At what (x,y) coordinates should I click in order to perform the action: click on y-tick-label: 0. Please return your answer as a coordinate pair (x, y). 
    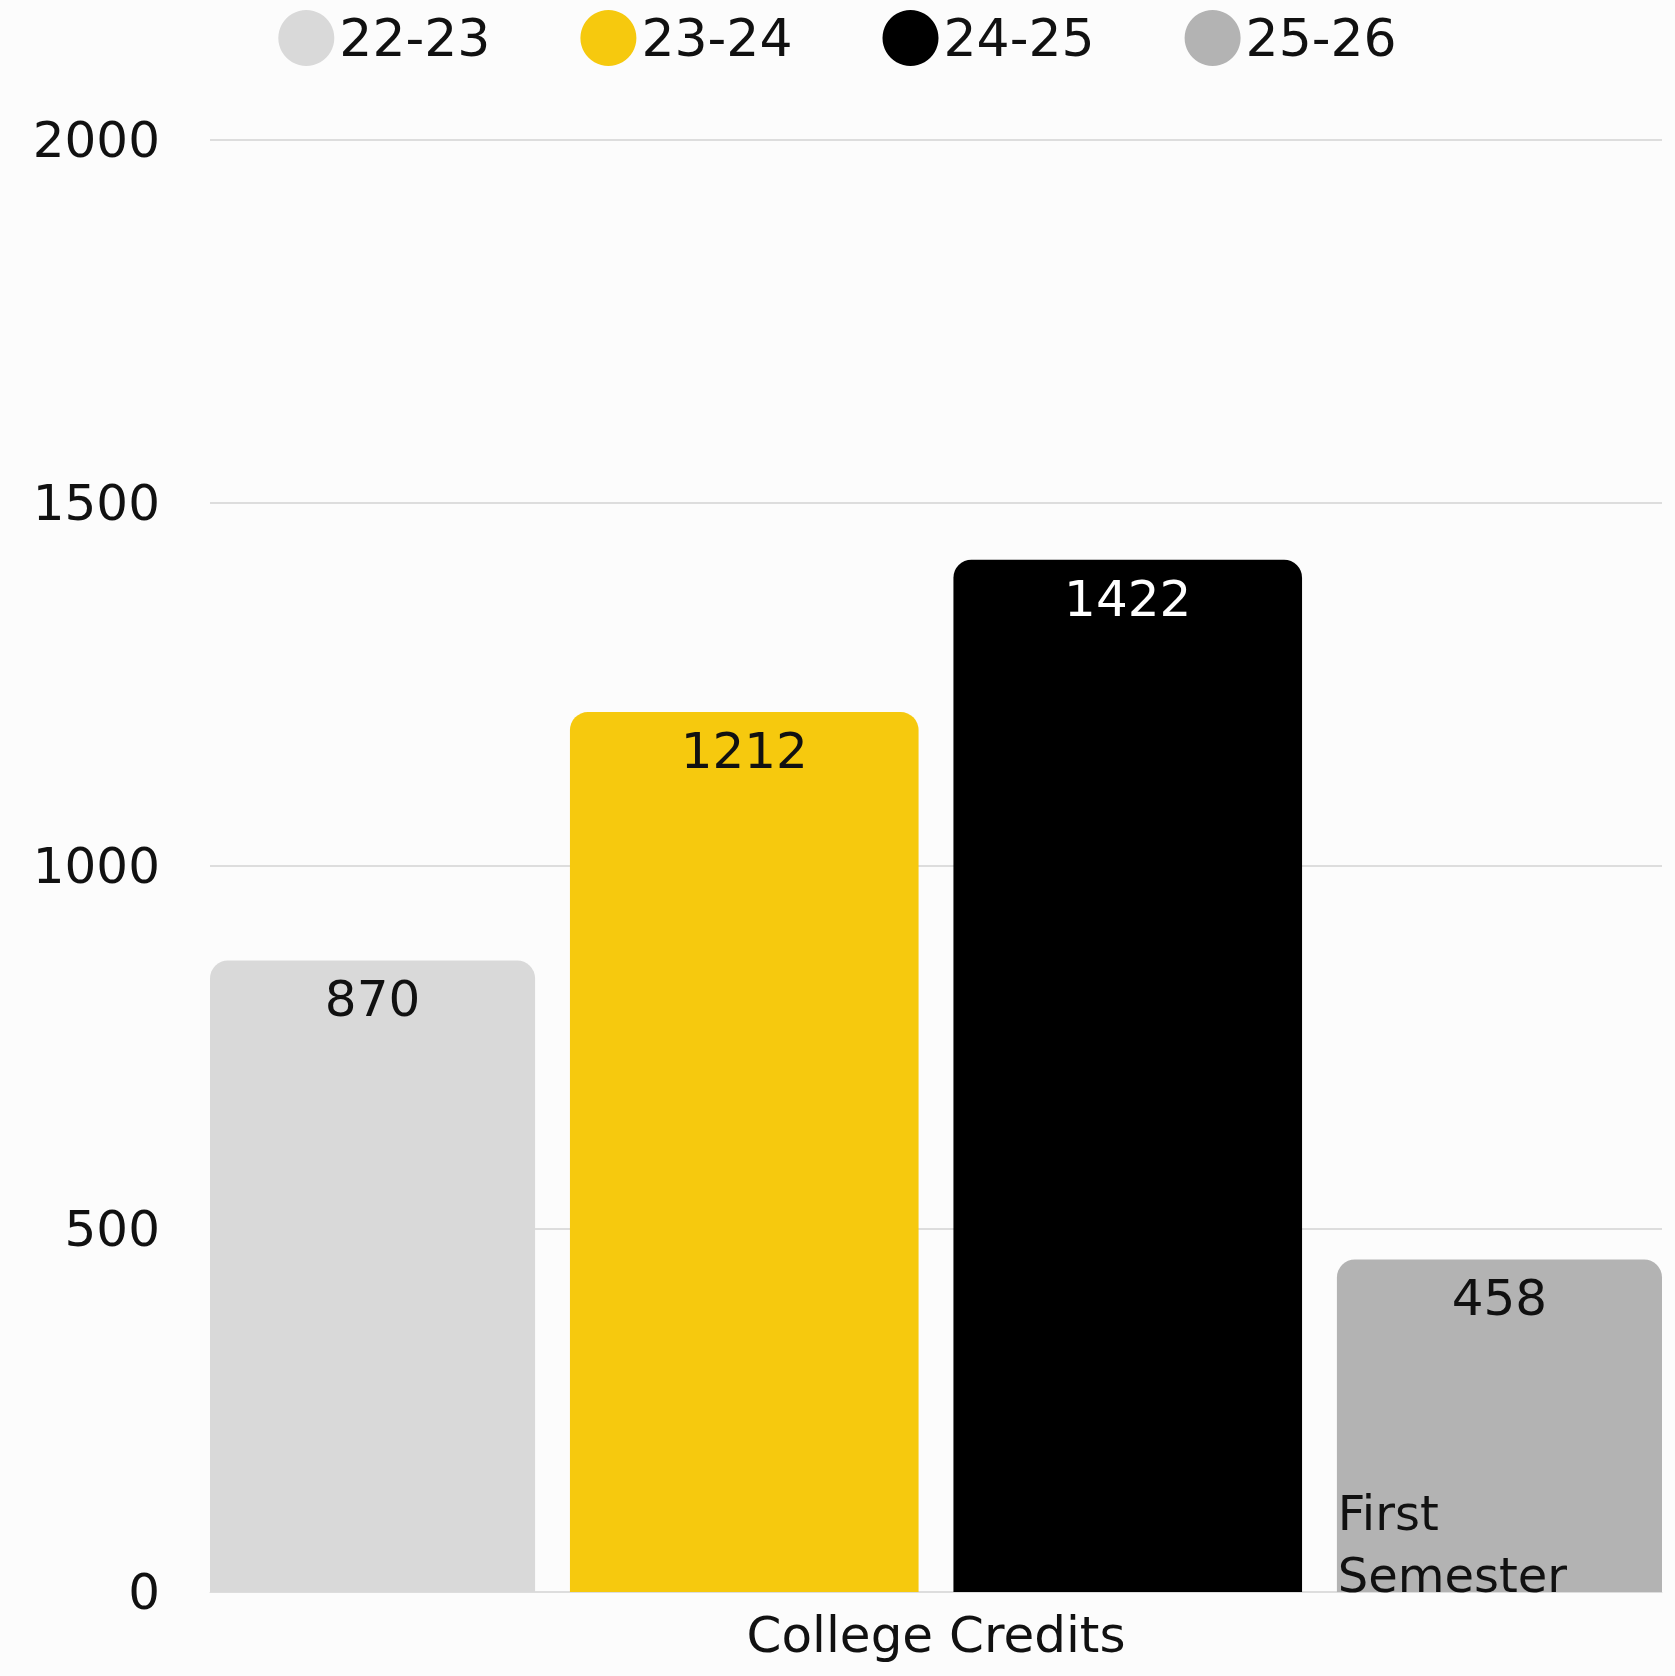
    Looking at the image, I should click on (144, 1592).